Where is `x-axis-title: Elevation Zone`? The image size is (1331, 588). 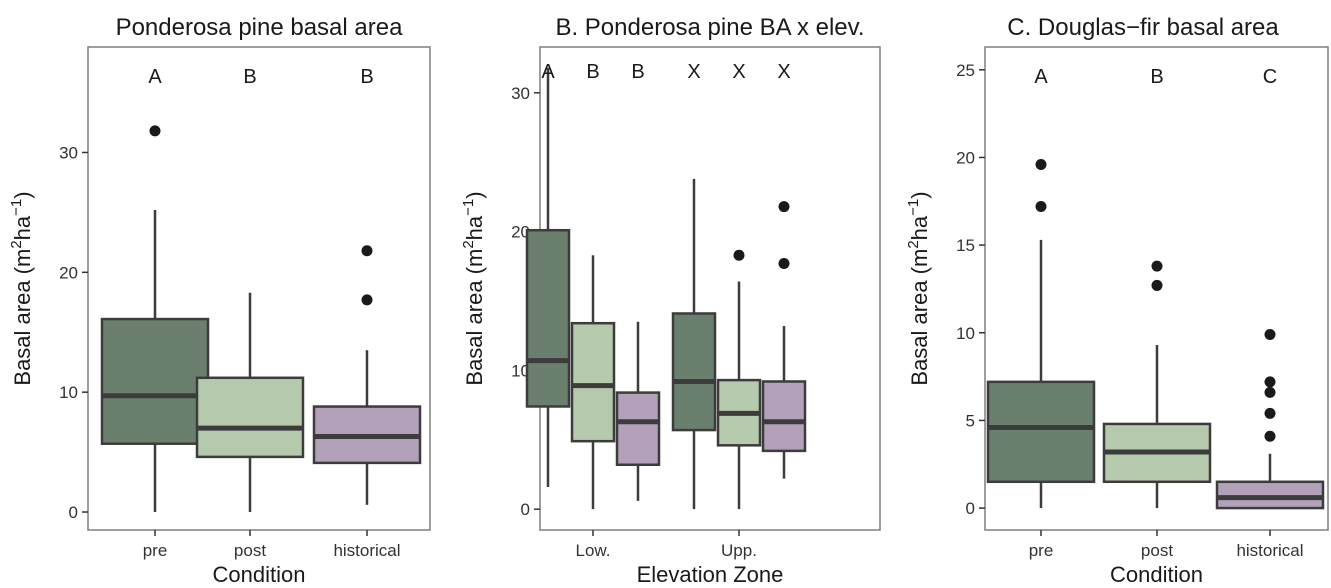
x-axis-title: Elevation Zone is located at coordinates (710, 574).